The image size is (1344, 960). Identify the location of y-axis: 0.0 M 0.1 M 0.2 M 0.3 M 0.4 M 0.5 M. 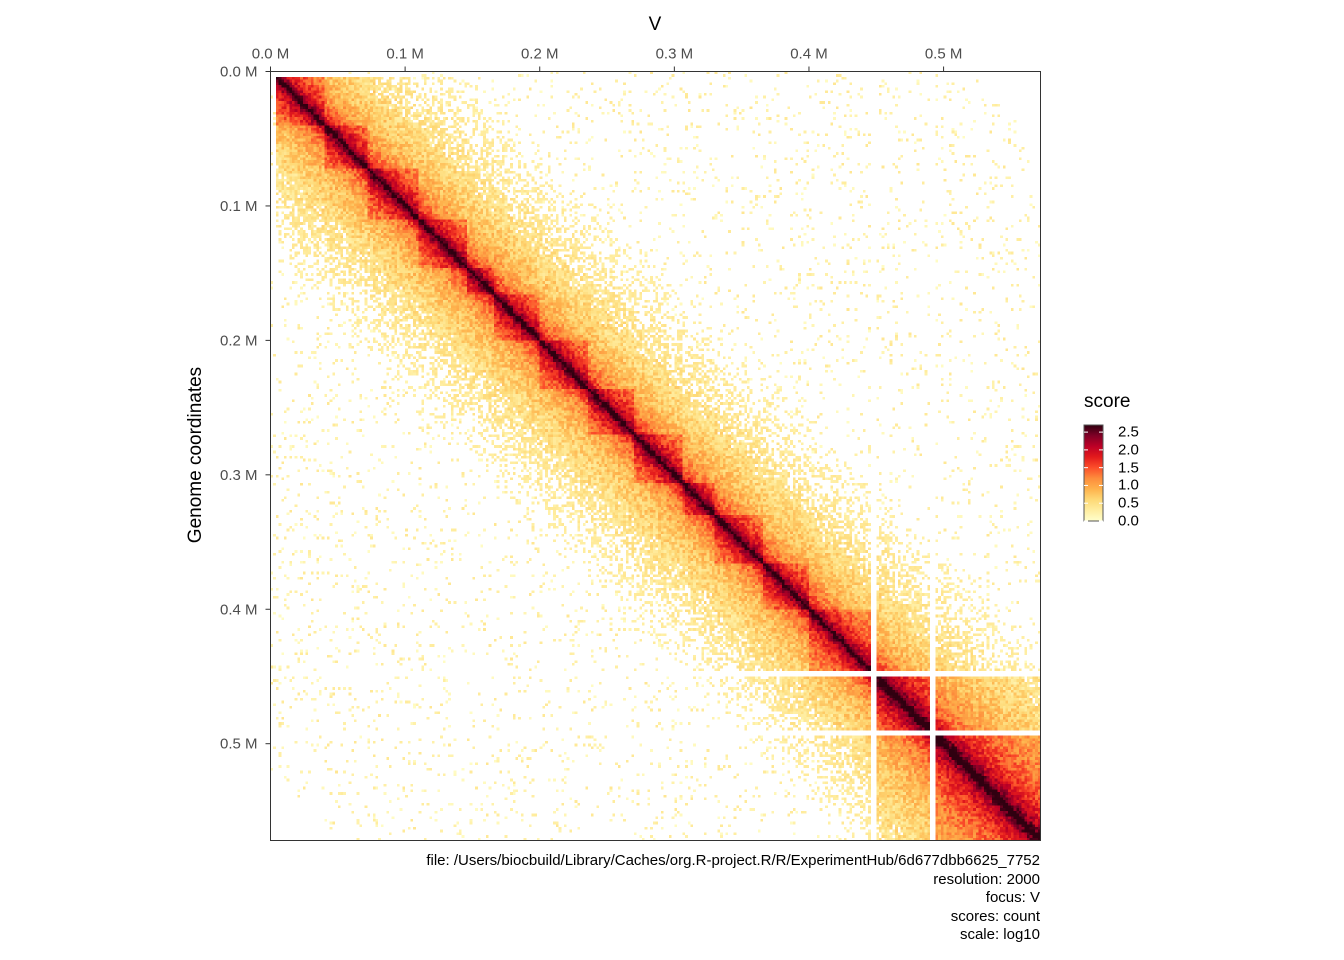
(245, 408).